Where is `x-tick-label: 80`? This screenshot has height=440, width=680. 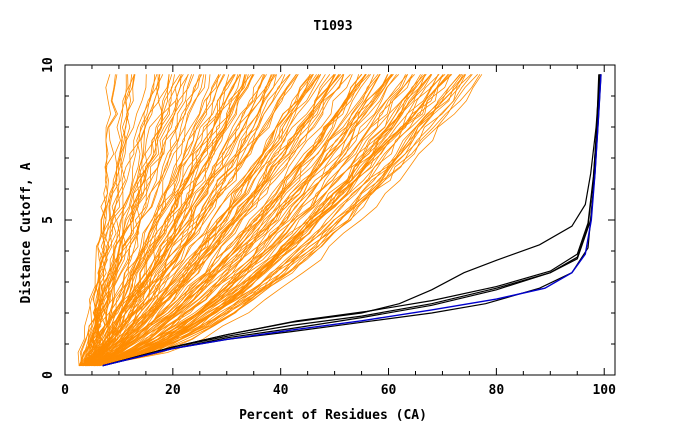 x-tick-label: 80 is located at coordinates (497, 390).